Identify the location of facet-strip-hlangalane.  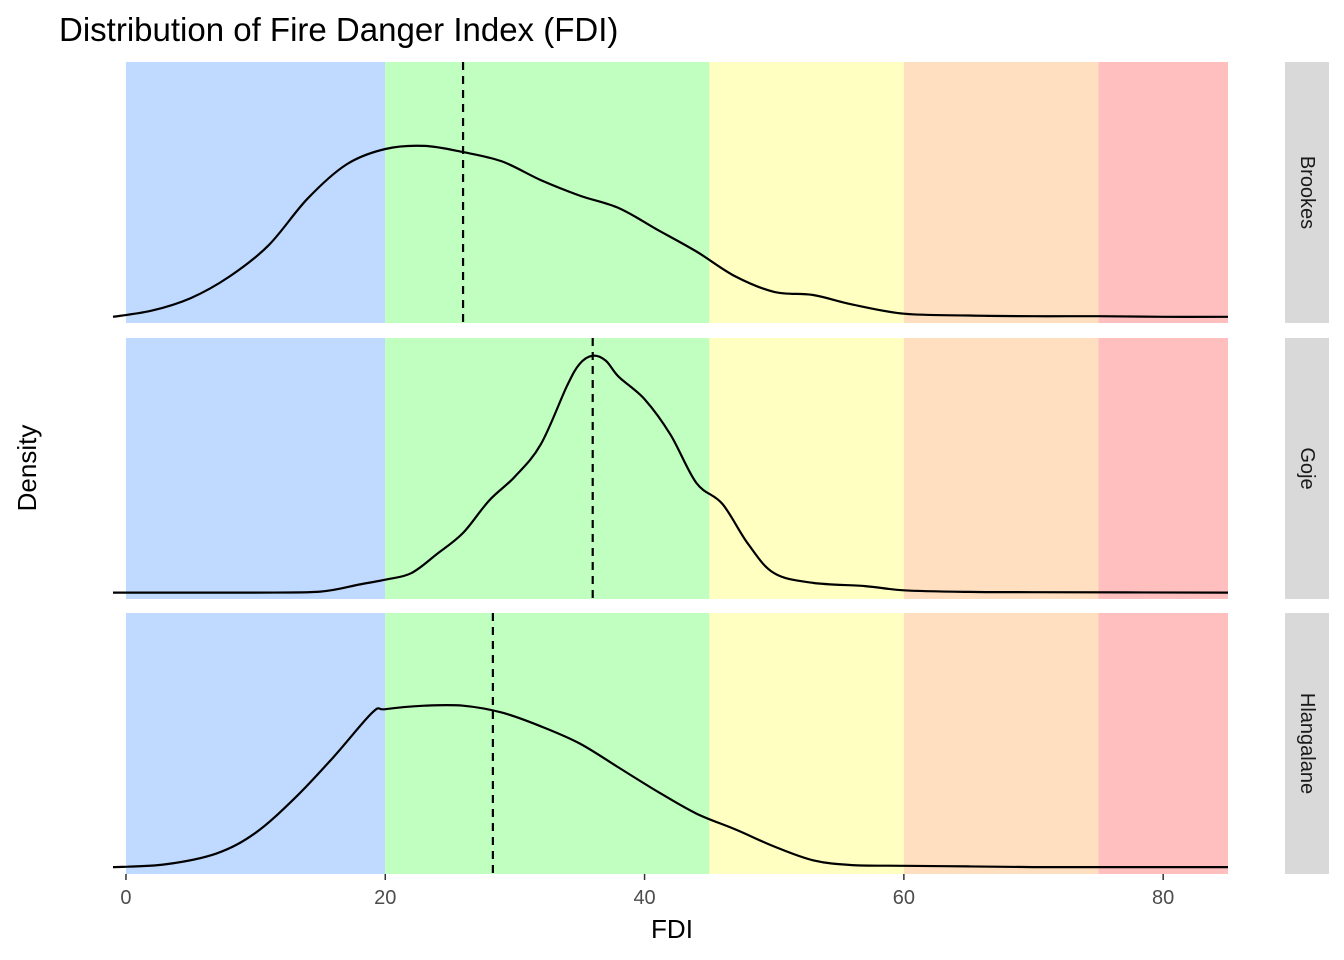
(1307, 743).